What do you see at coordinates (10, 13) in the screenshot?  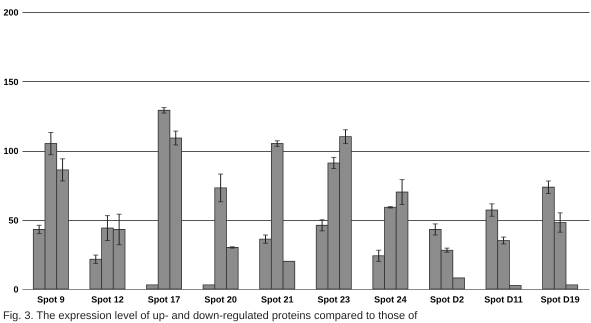 I see `y-tick-label: 200` at bounding box center [10, 13].